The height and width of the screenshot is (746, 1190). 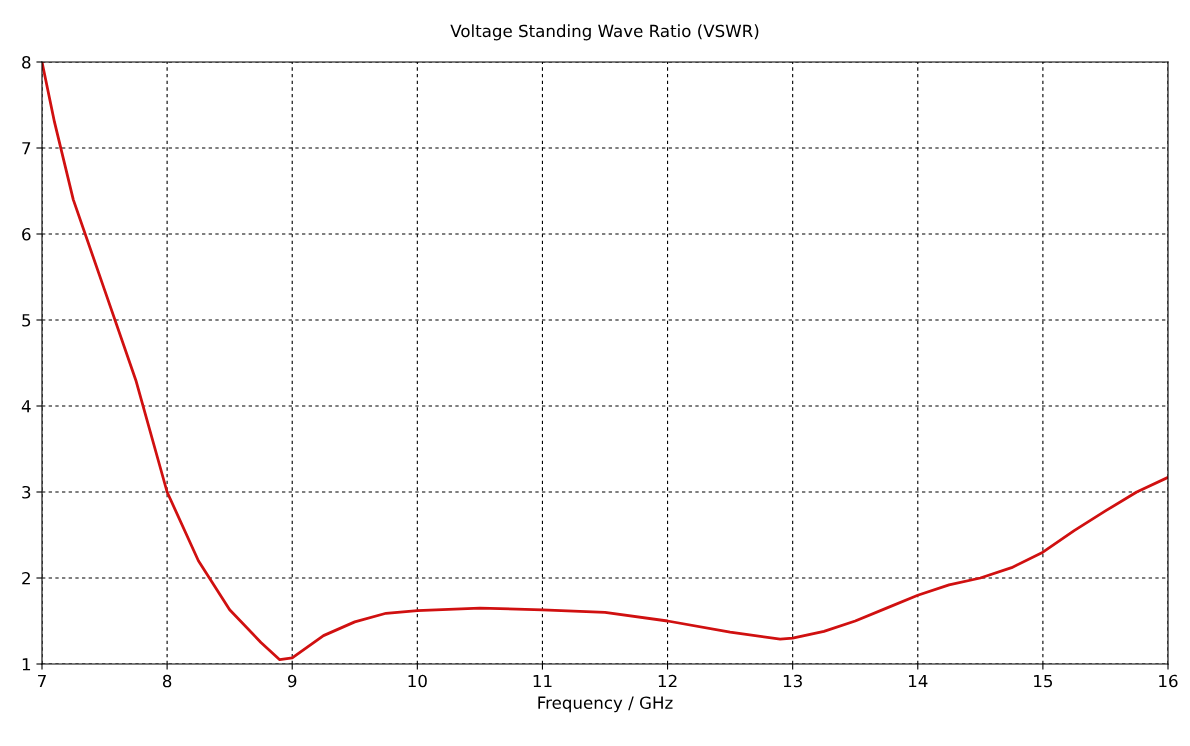 I want to click on y-tick-label: 7, so click(x=26, y=148).